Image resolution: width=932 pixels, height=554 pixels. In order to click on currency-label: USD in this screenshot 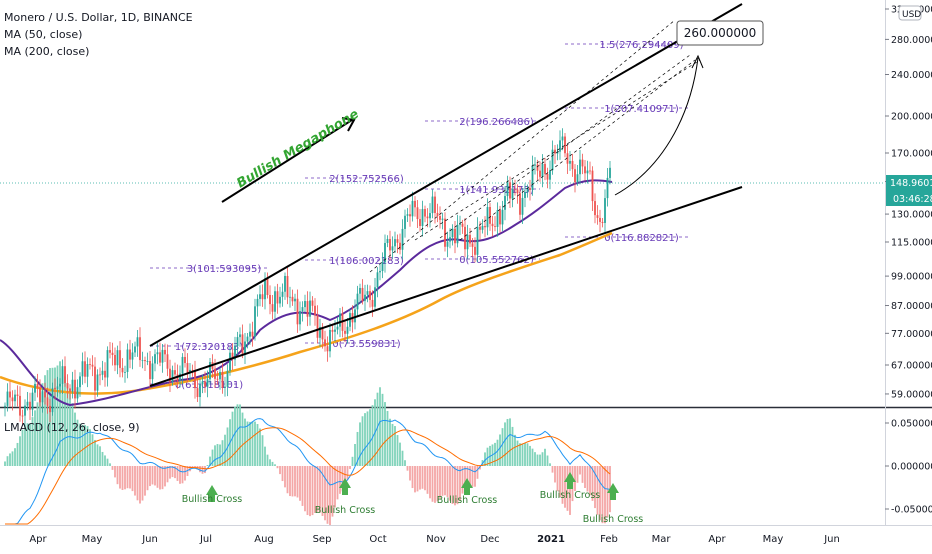, I will do `click(911, 15)`.